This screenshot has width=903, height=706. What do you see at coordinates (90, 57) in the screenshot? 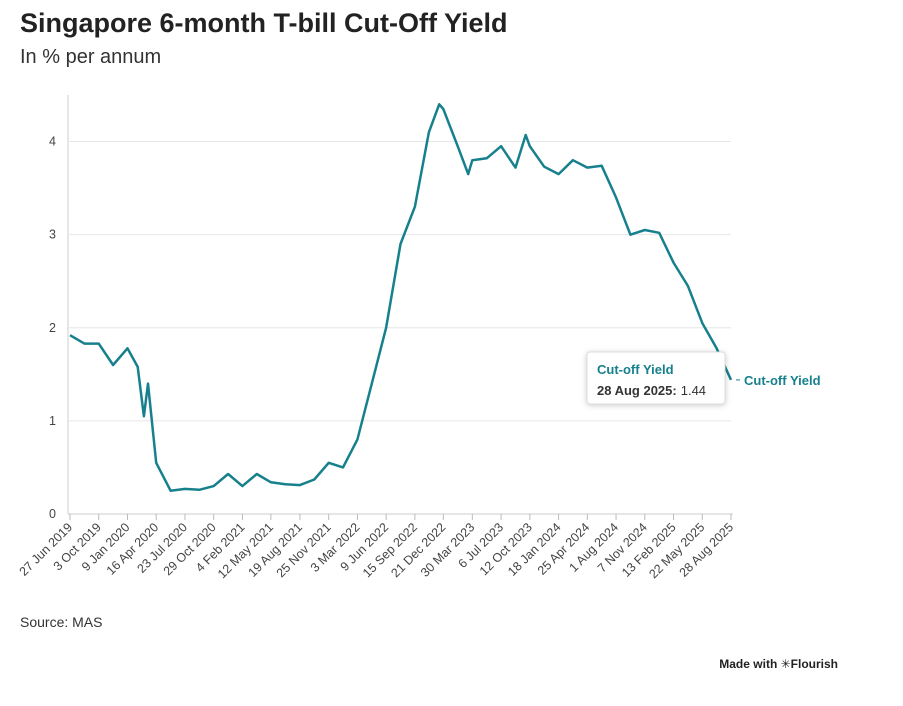
I see `chart-subtitle: In % per annum` at bounding box center [90, 57].